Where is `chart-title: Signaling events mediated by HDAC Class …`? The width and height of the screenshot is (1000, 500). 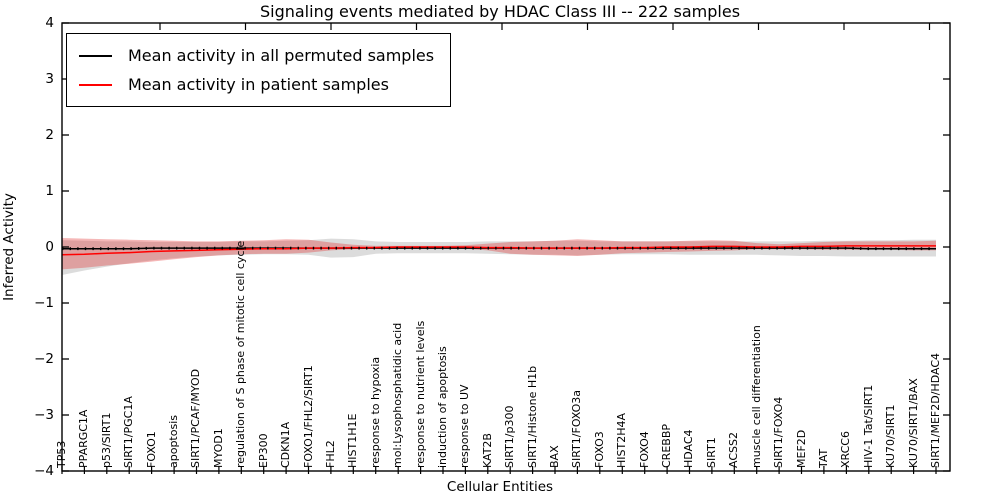
chart-title: Signaling events mediated by HDAC Class … is located at coordinates (500, 11).